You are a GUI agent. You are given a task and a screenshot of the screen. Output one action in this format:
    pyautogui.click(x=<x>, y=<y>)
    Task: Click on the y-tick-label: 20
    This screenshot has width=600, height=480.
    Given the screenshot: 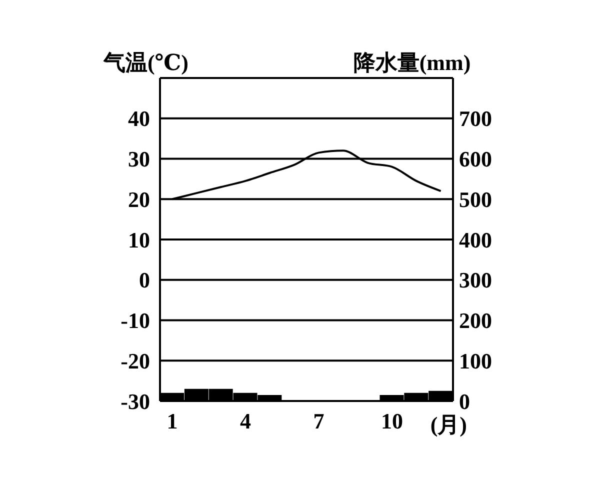 What is the action you would take?
    pyautogui.click(x=139, y=199)
    